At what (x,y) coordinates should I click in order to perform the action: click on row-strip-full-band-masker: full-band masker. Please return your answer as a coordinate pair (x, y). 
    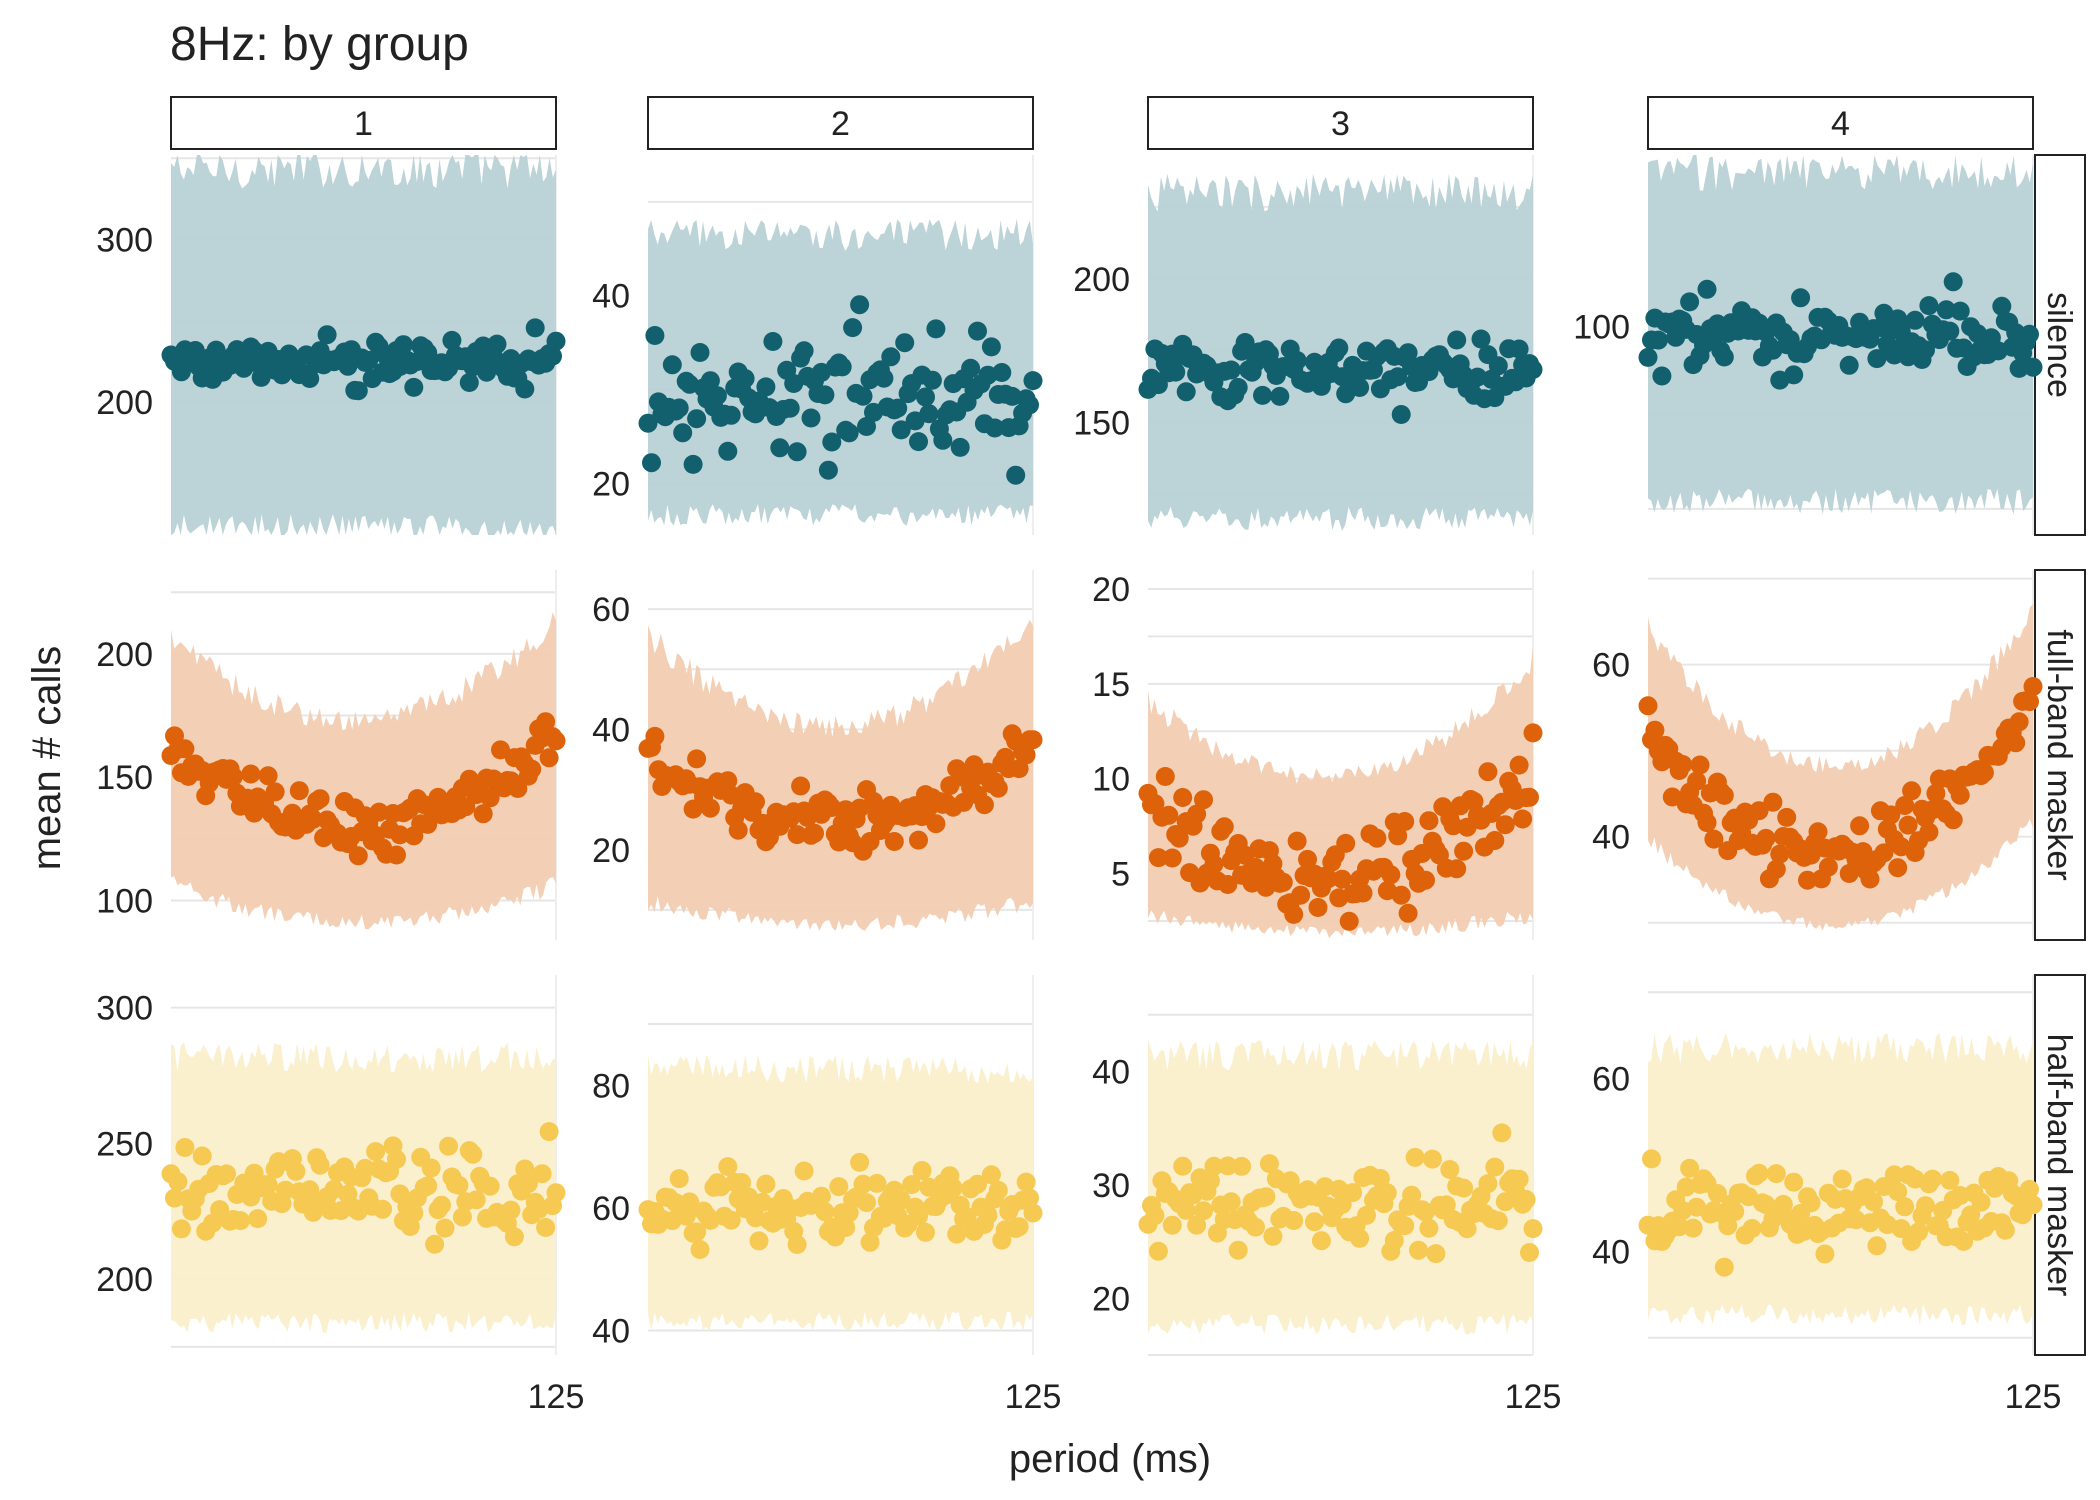
    Looking at the image, I should click on (2060, 755).